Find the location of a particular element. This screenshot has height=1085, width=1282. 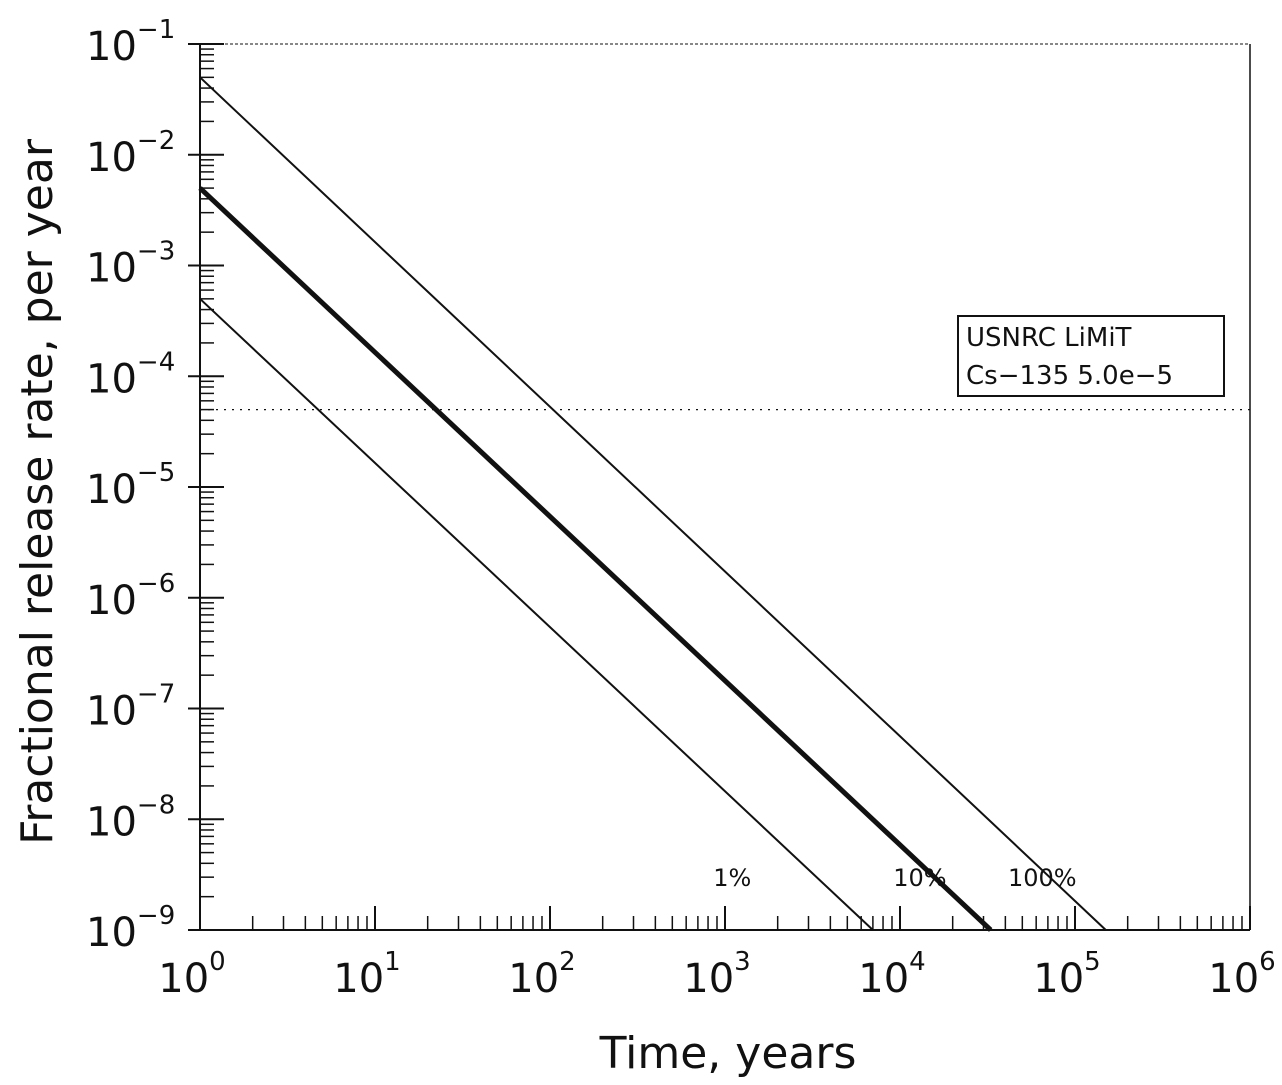

series-label: 1% is located at coordinates (732, 878).